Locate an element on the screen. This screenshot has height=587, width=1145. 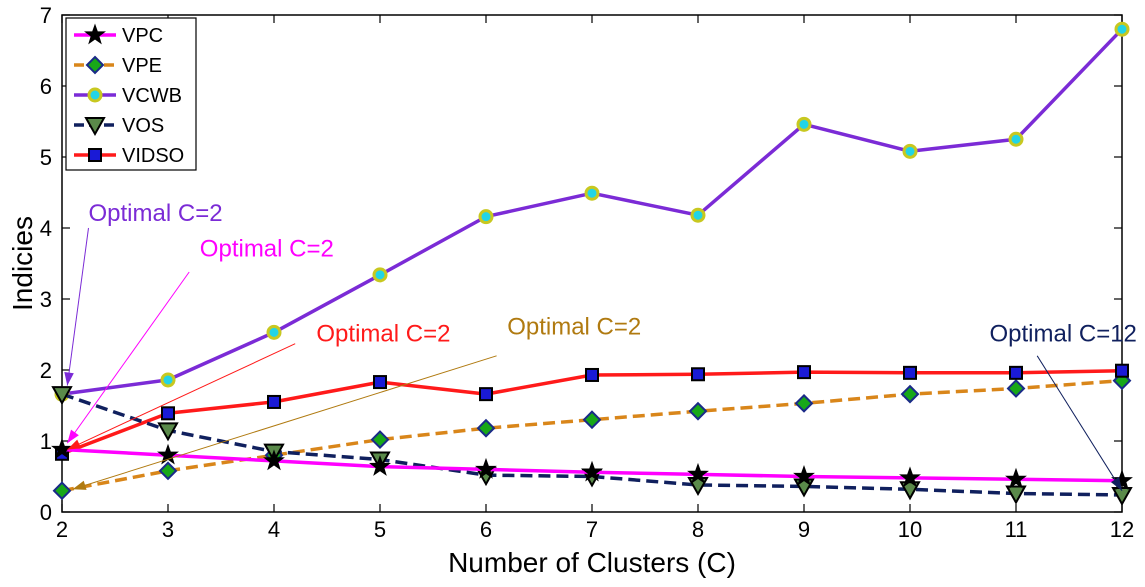
x-tick-label: 7 is located at coordinates (592, 529).